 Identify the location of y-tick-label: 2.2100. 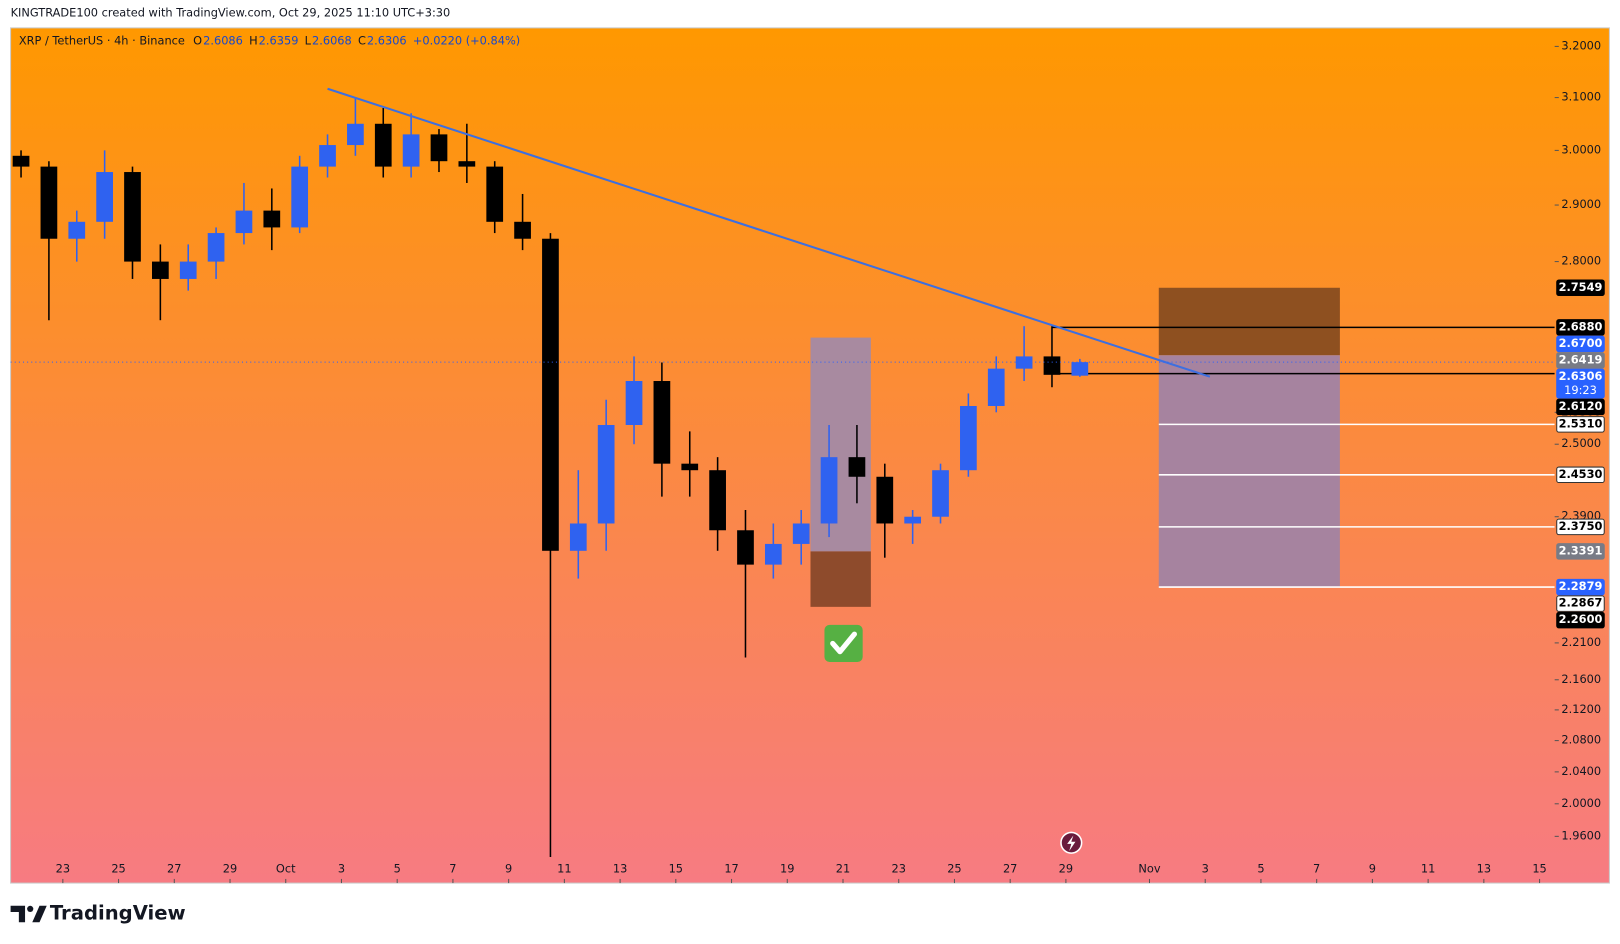
(1581, 642).